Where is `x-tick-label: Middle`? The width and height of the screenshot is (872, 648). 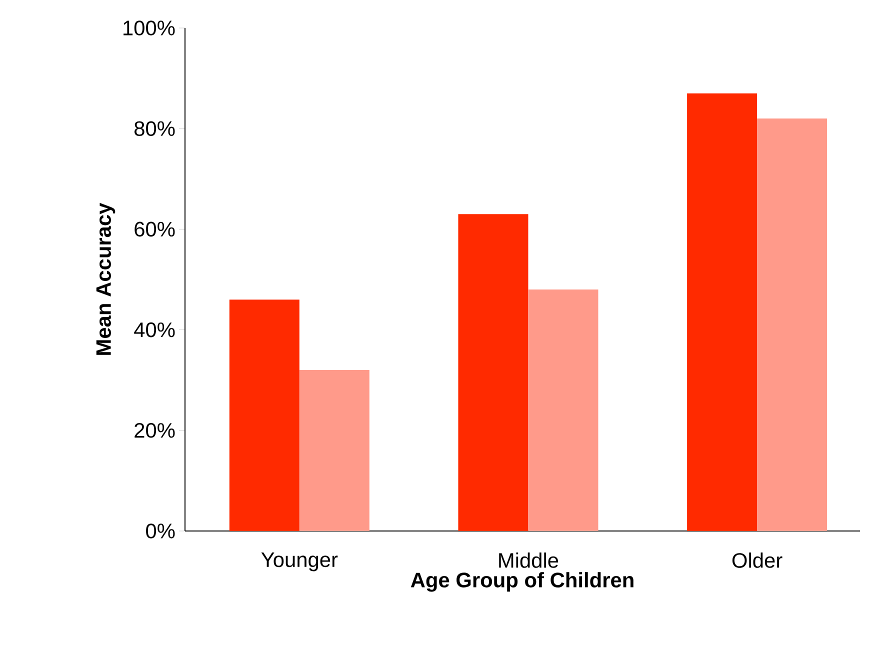
x-tick-label: Middle is located at coordinates (528, 560).